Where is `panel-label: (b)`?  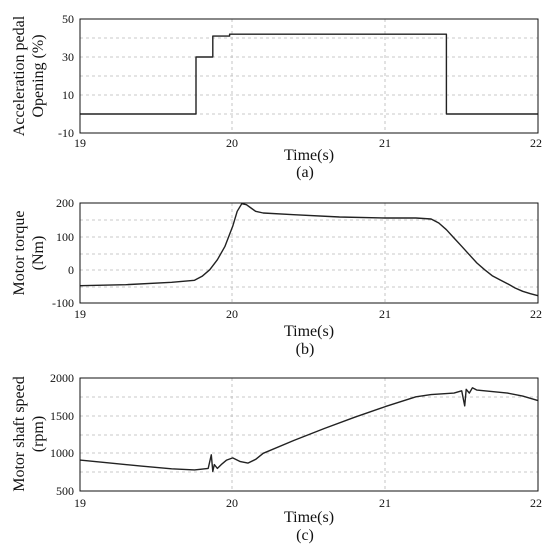
panel-label: (b) is located at coordinates (305, 349).